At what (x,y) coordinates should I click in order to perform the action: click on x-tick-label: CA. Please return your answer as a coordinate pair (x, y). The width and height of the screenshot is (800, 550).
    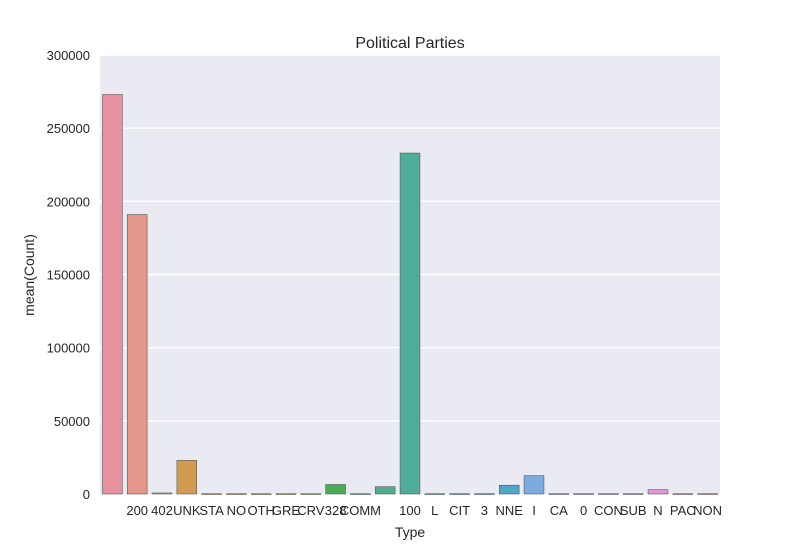
    Looking at the image, I should click on (559, 510).